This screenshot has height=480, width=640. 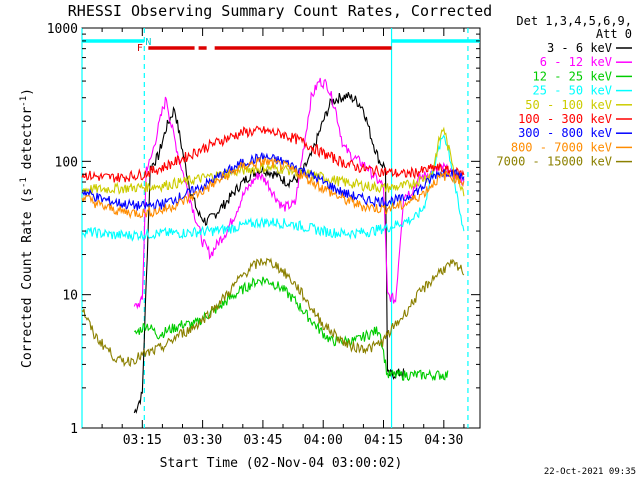 I want to click on legend-label-5: 100 - 300 keV, so click(x=565, y=119).